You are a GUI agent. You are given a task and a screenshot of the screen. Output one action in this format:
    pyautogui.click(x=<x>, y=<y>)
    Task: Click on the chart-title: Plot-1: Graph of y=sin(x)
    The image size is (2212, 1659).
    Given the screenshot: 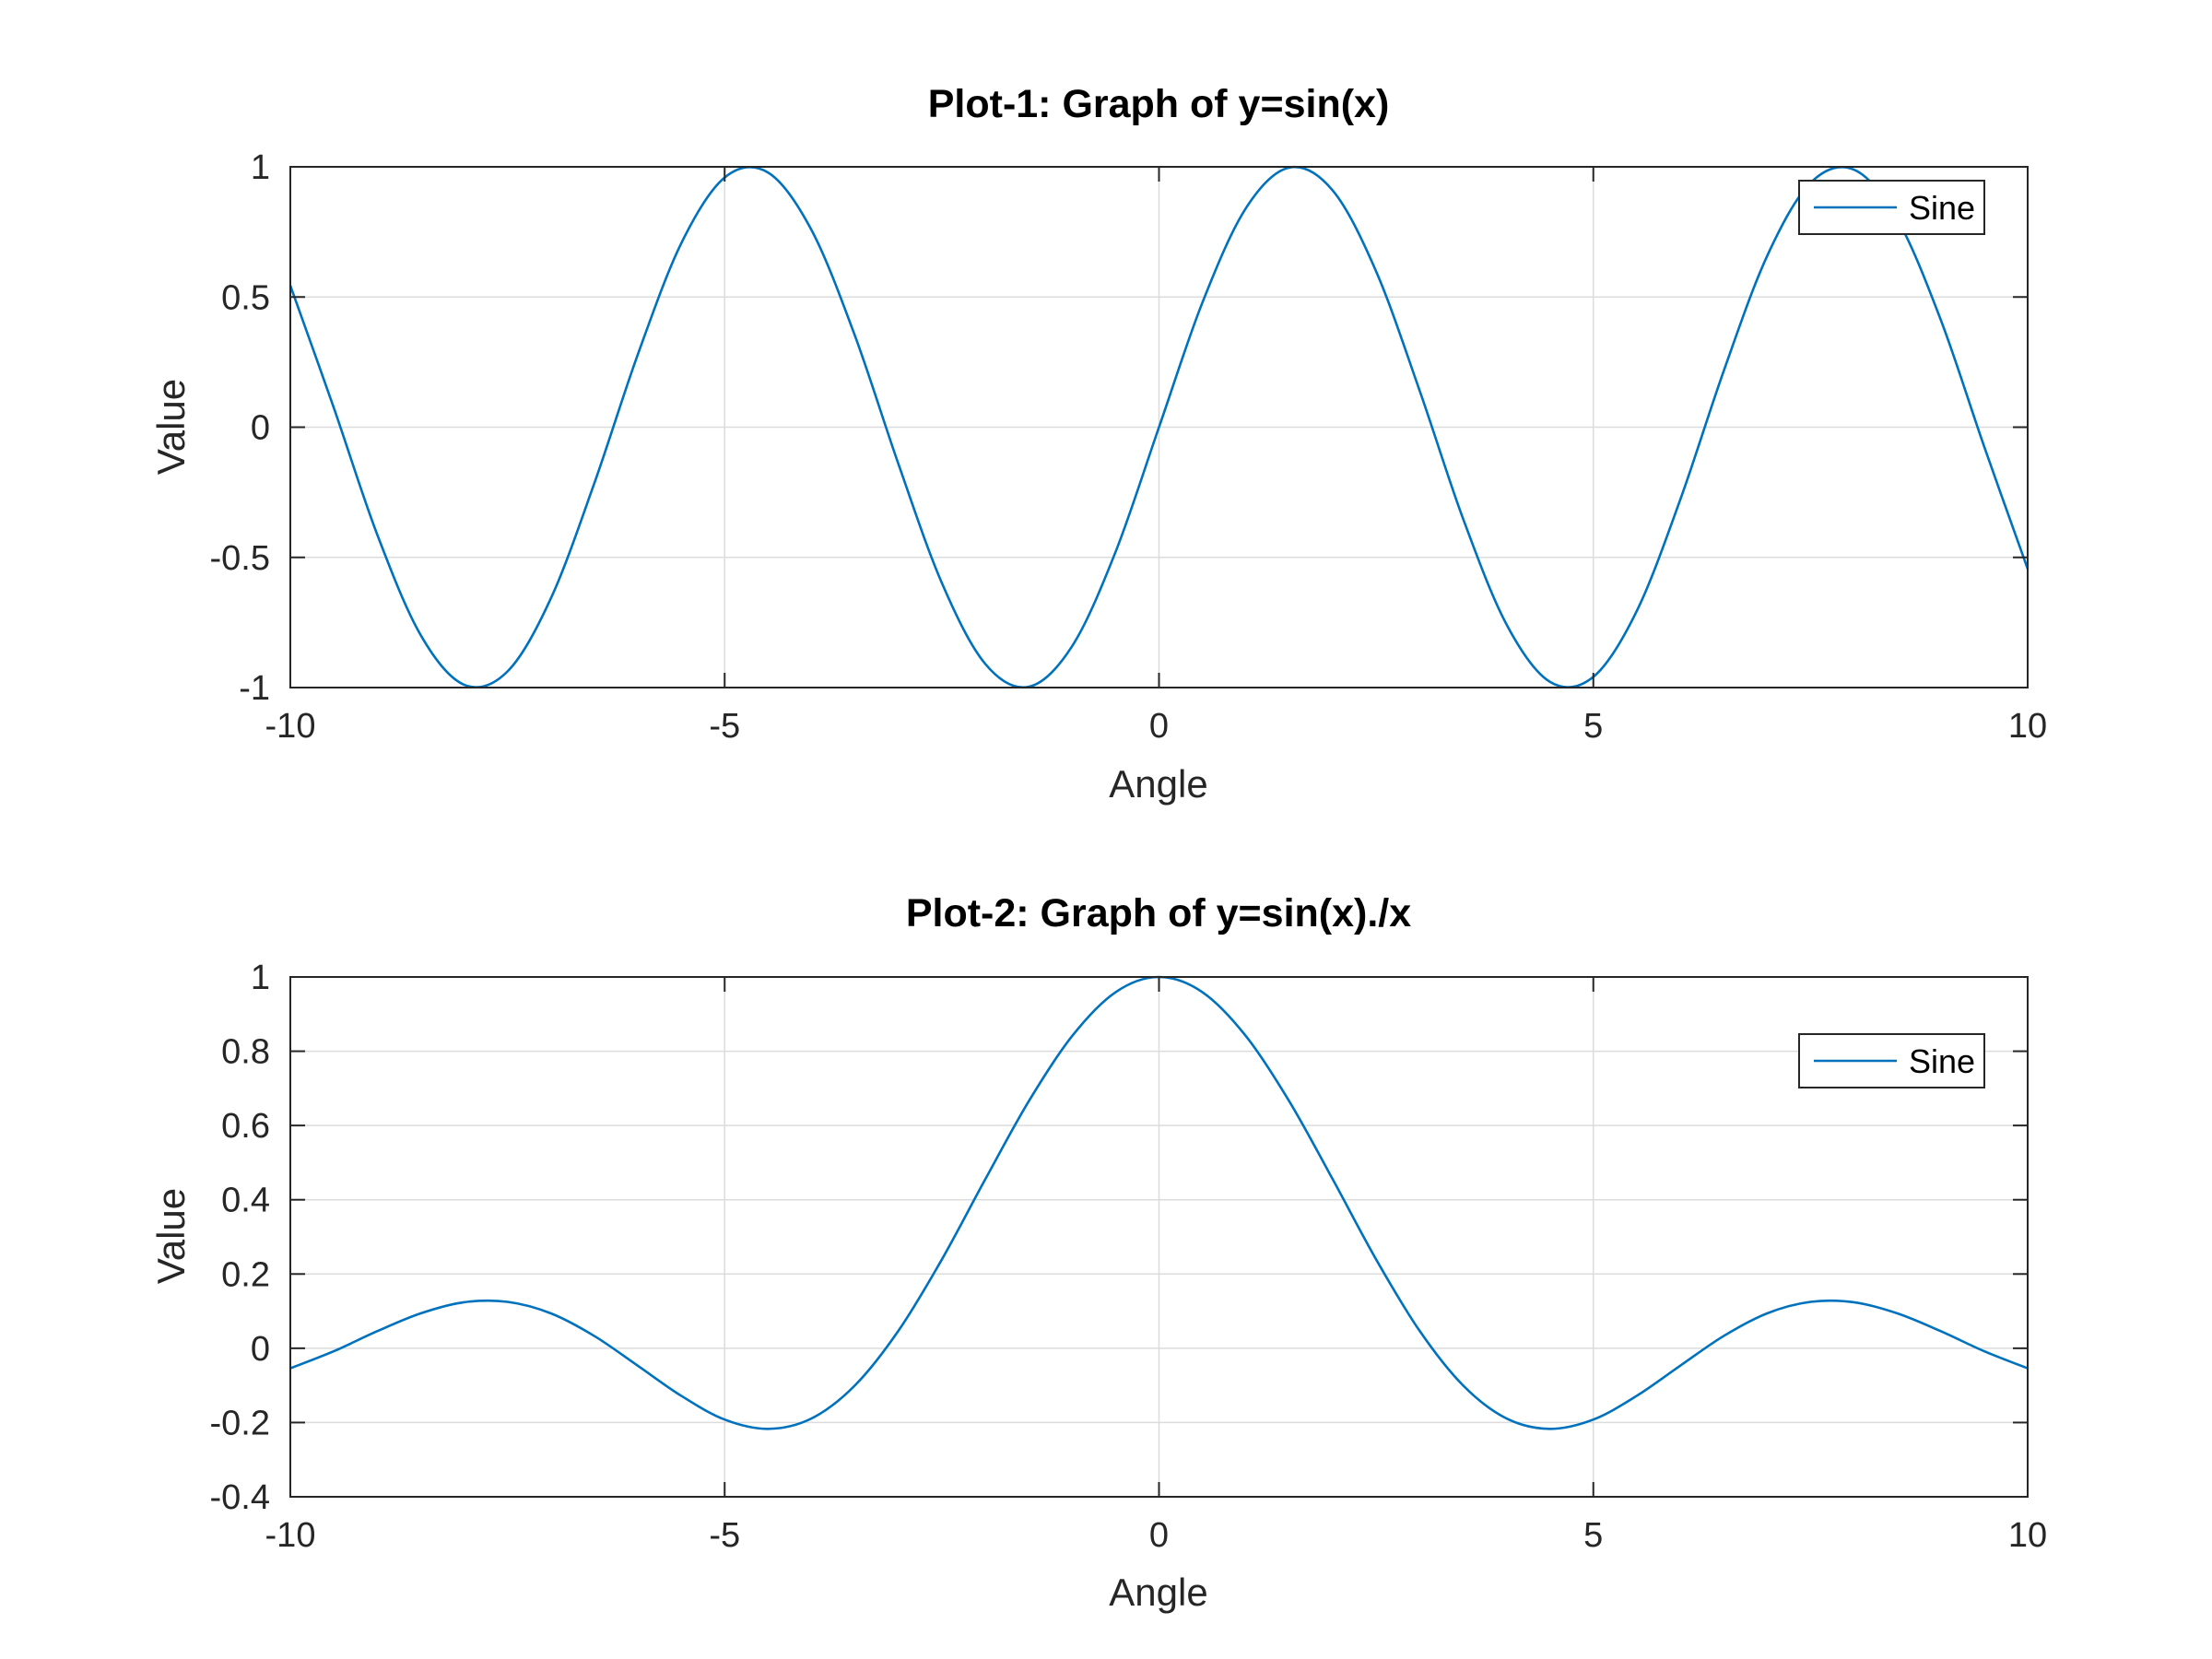 What is the action you would take?
    pyautogui.click(x=1159, y=104)
    